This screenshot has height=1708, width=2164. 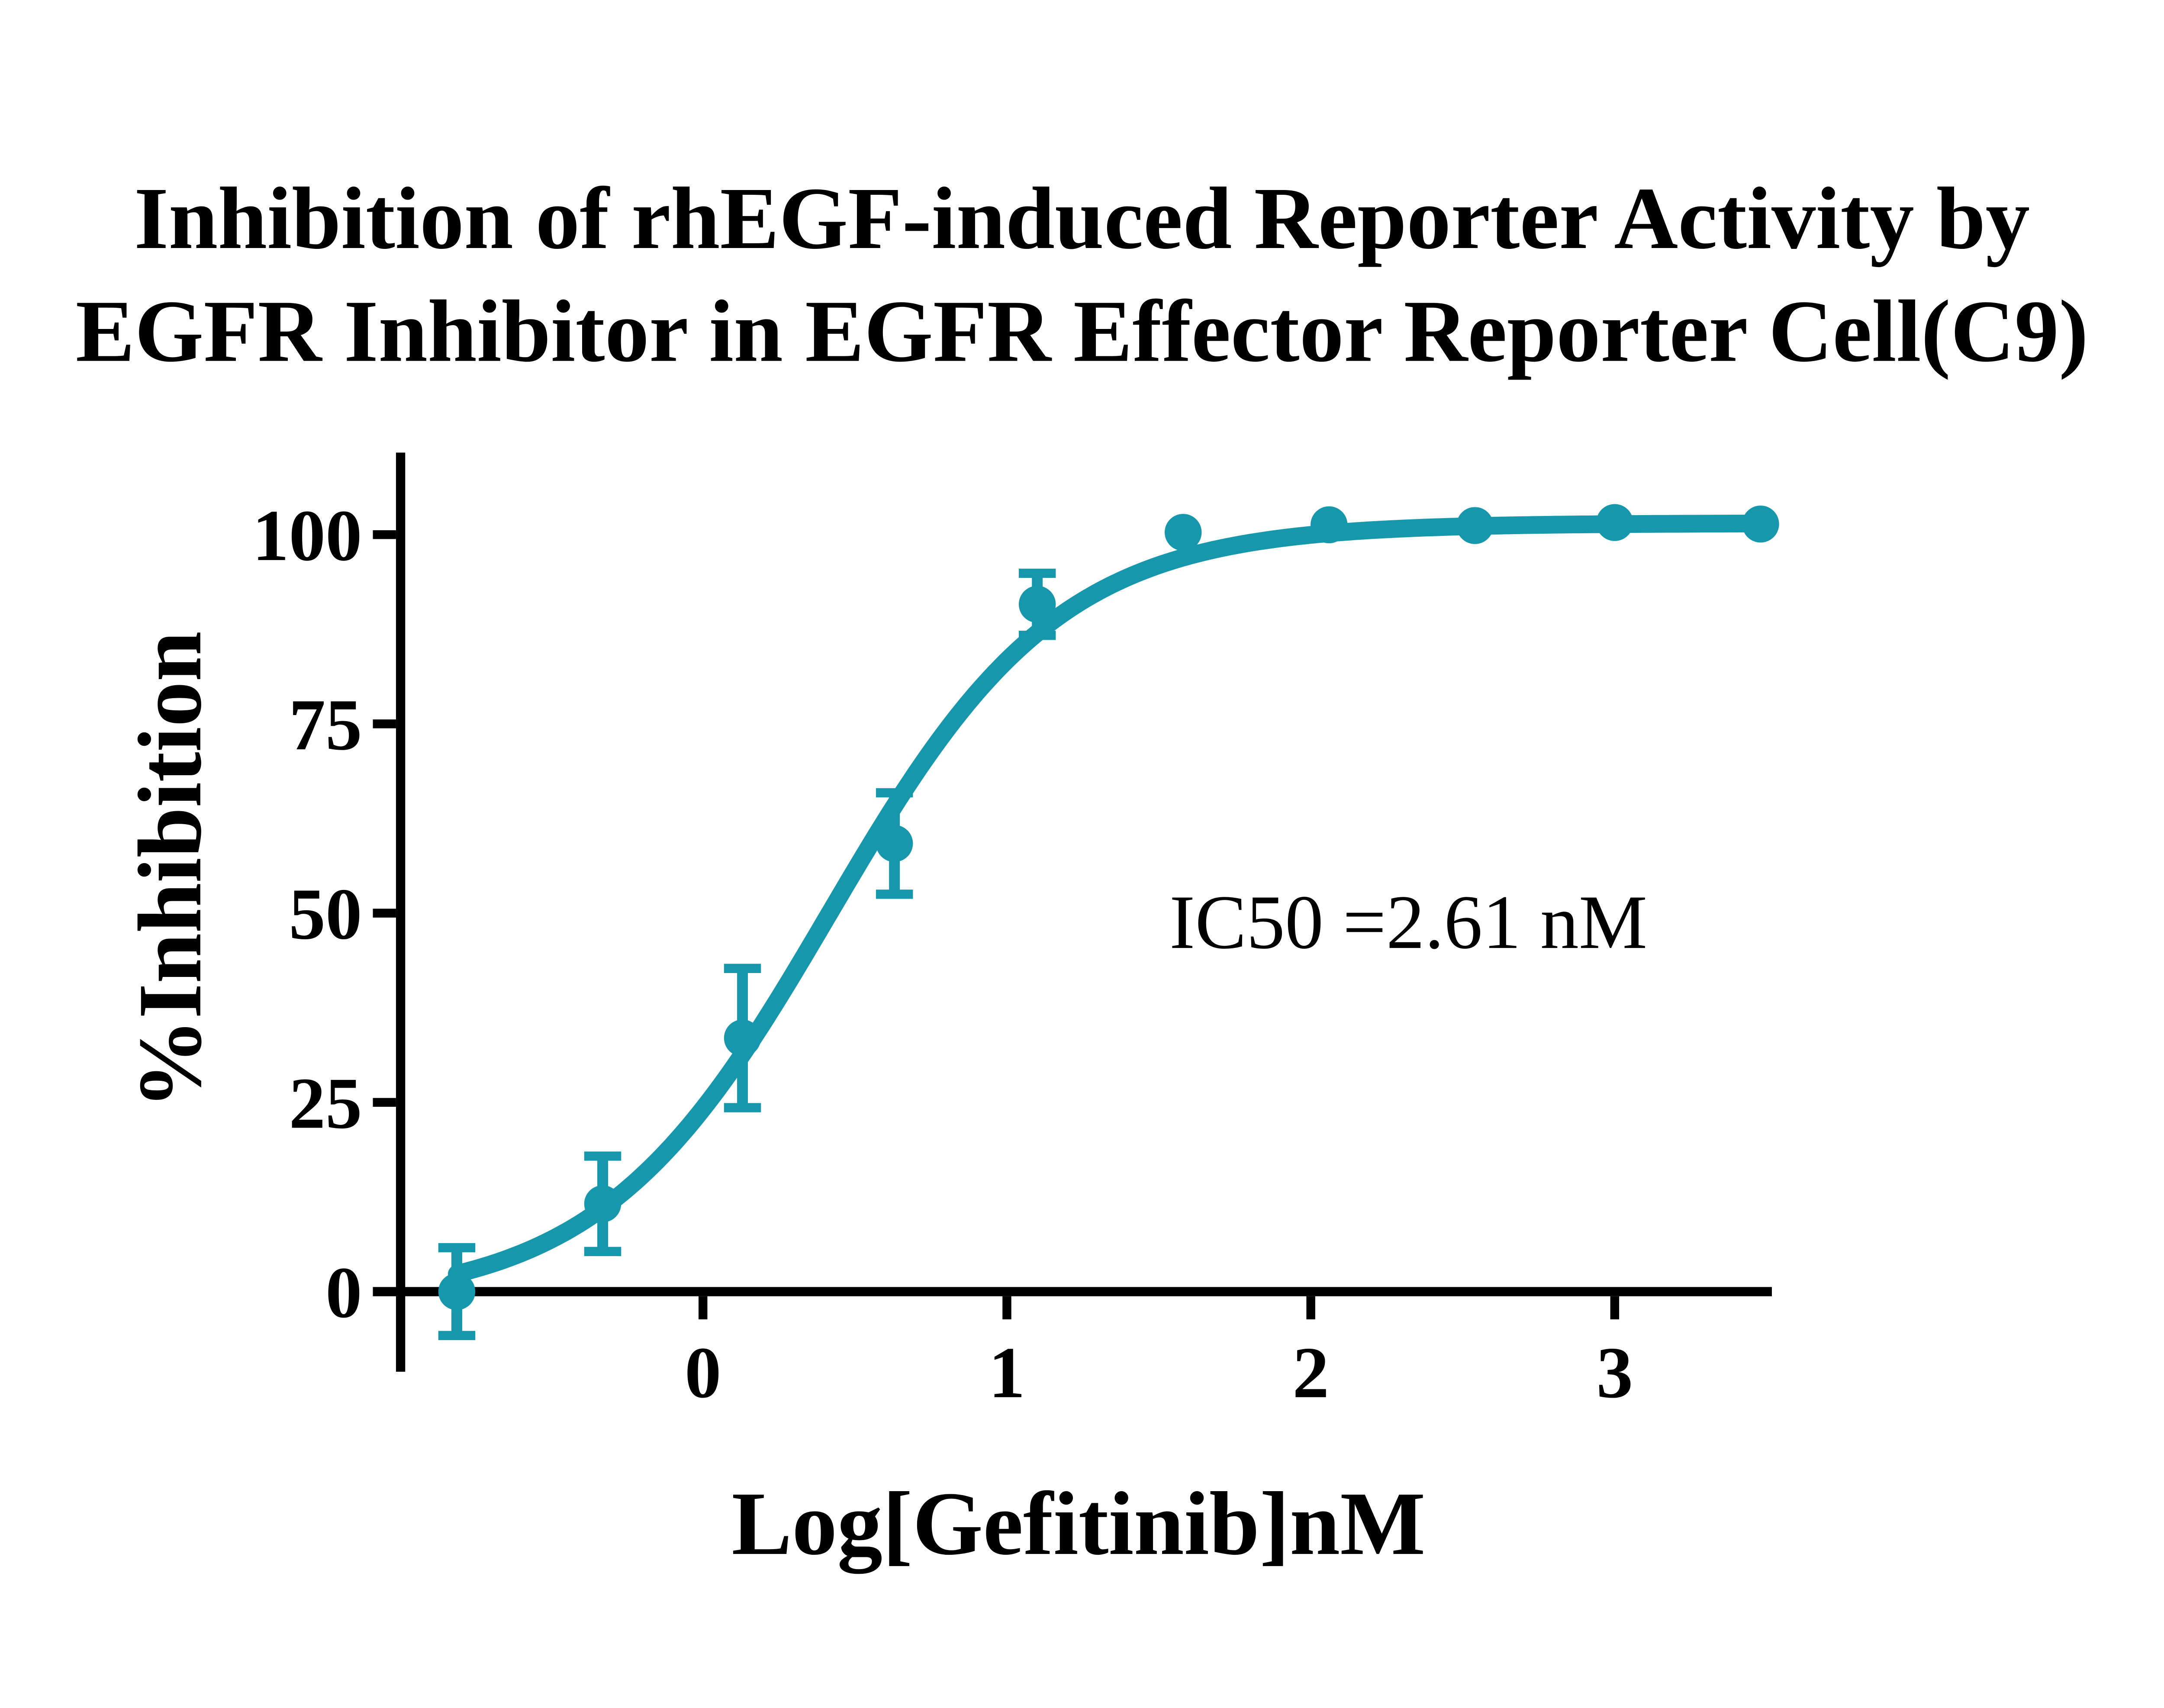 What do you see at coordinates (325, 724) in the screenshot?
I see `y-tick-label: 75` at bounding box center [325, 724].